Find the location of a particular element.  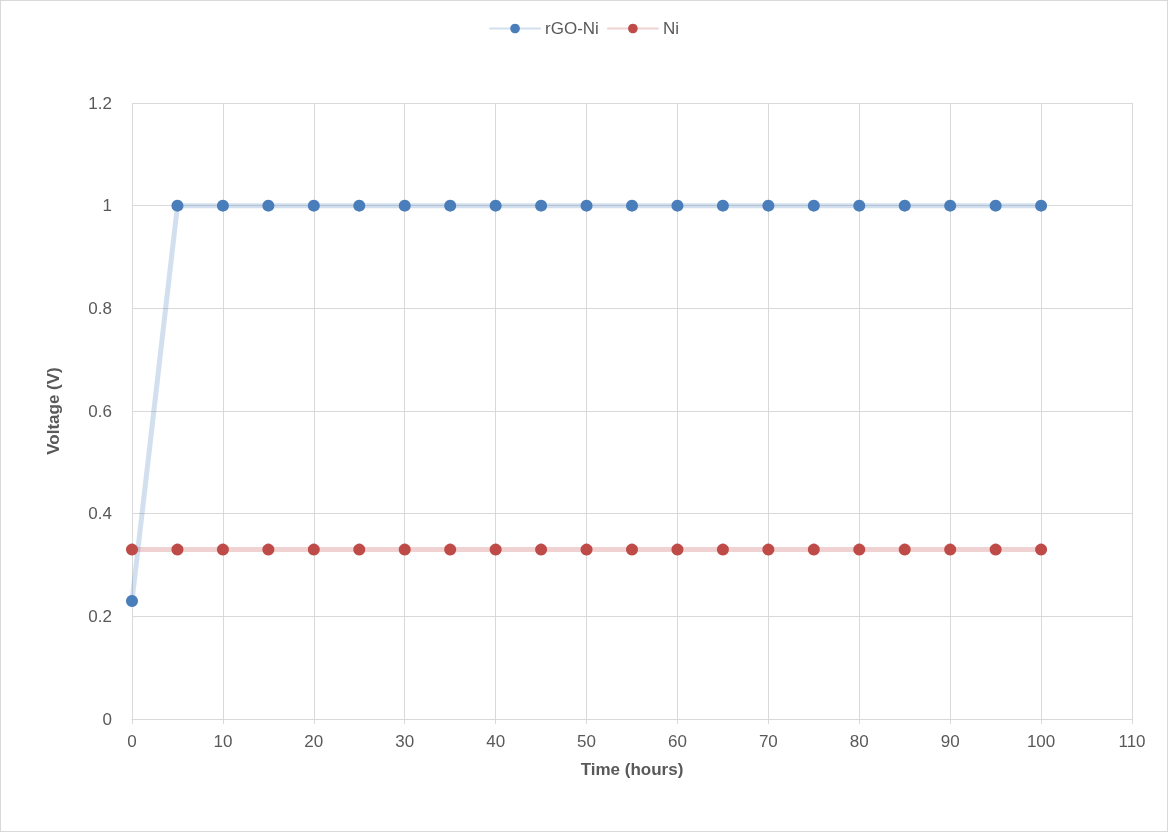

y-tick-label: 0.8 is located at coordinates (100, 308).